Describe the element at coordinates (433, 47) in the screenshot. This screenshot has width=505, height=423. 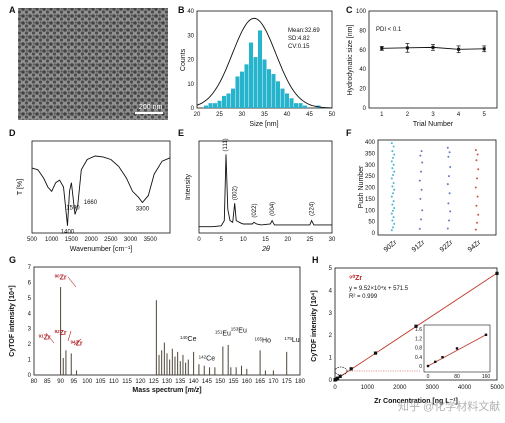
I see `data-point` at that location.